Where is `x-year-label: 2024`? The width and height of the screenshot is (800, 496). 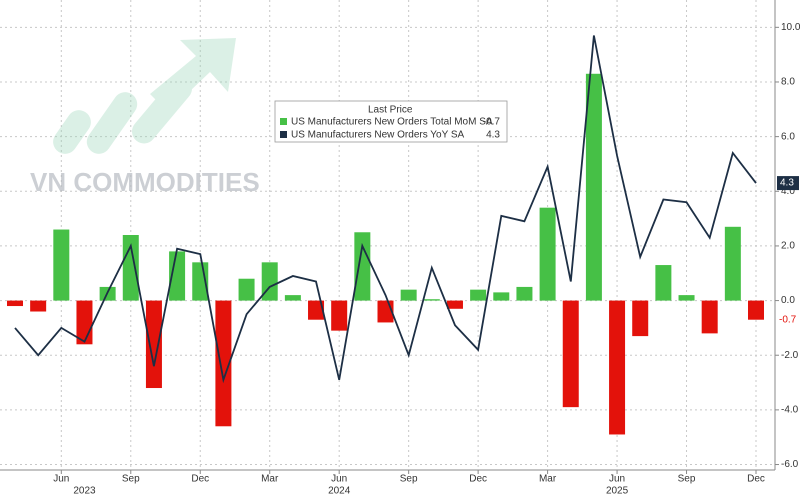
x-year-label: 2024 is located at coordinates (339, 491).